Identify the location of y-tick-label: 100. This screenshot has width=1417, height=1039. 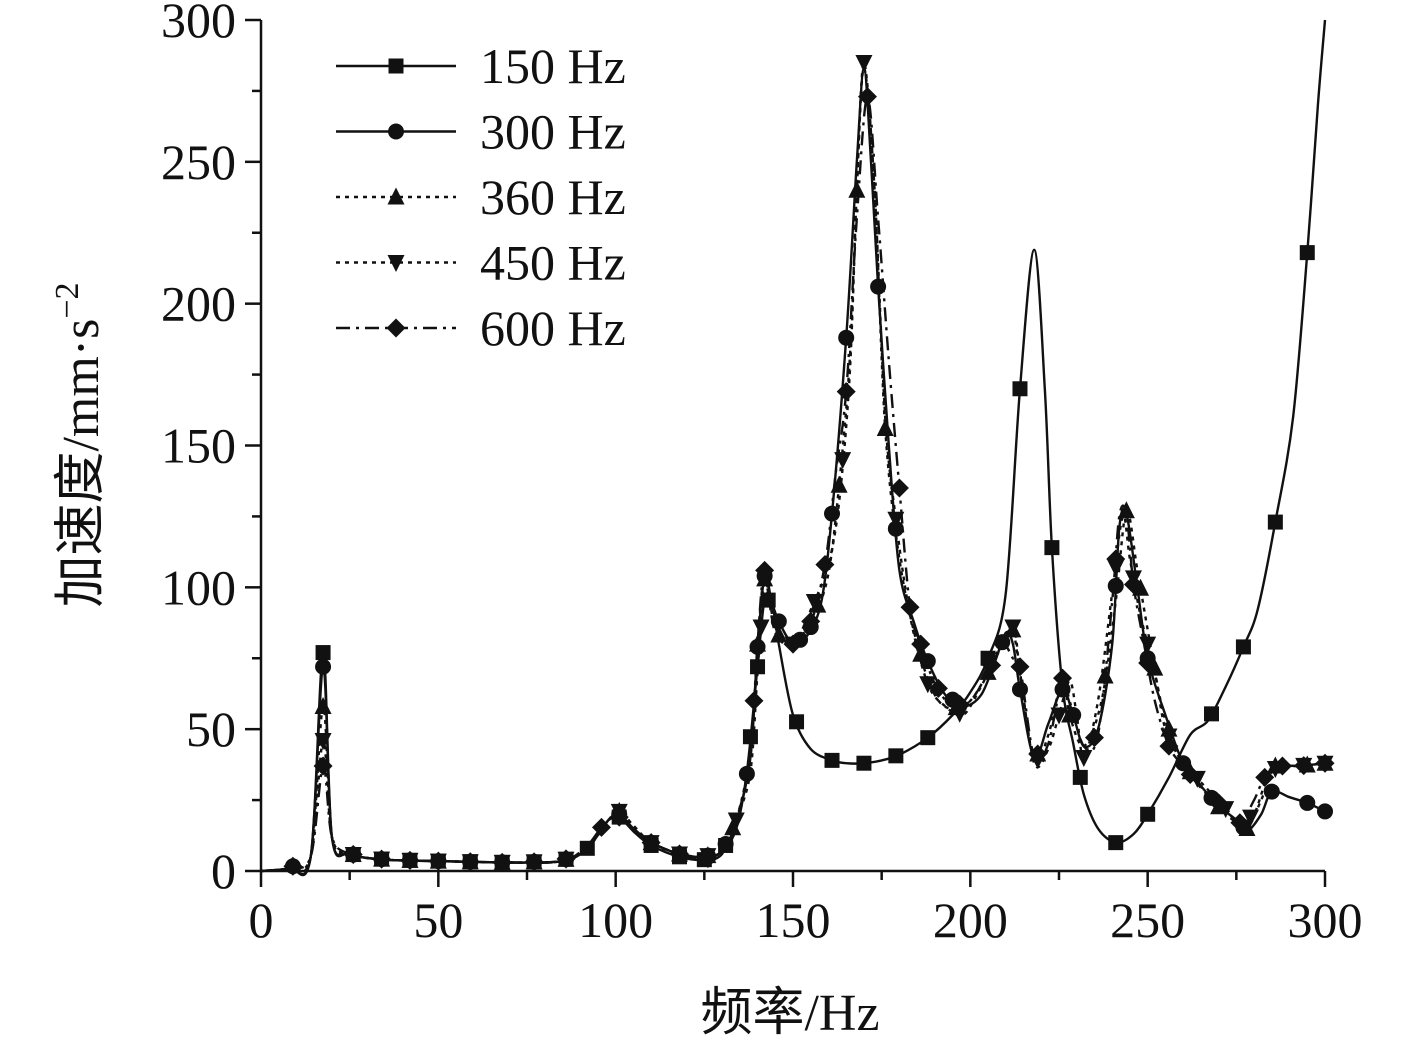
(198, 587).